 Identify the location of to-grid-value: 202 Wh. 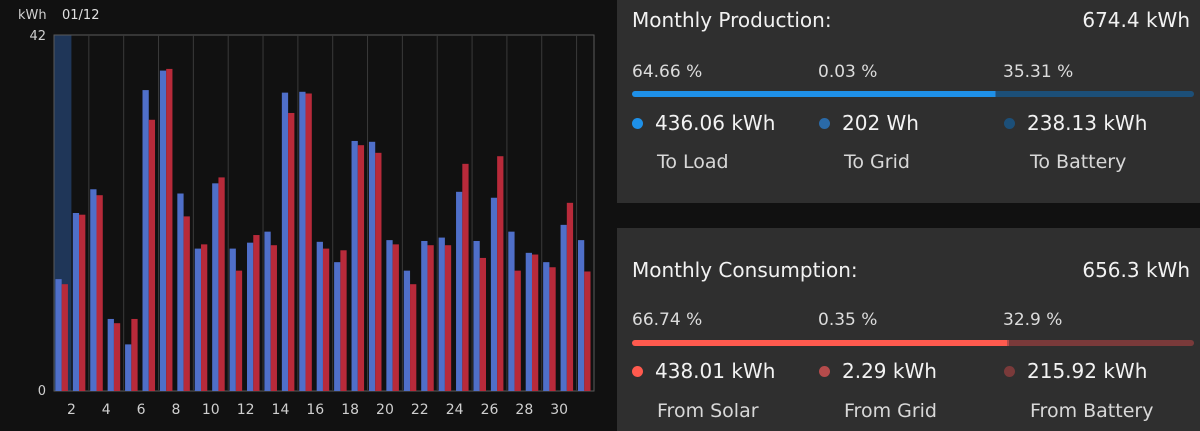
(880, 123).